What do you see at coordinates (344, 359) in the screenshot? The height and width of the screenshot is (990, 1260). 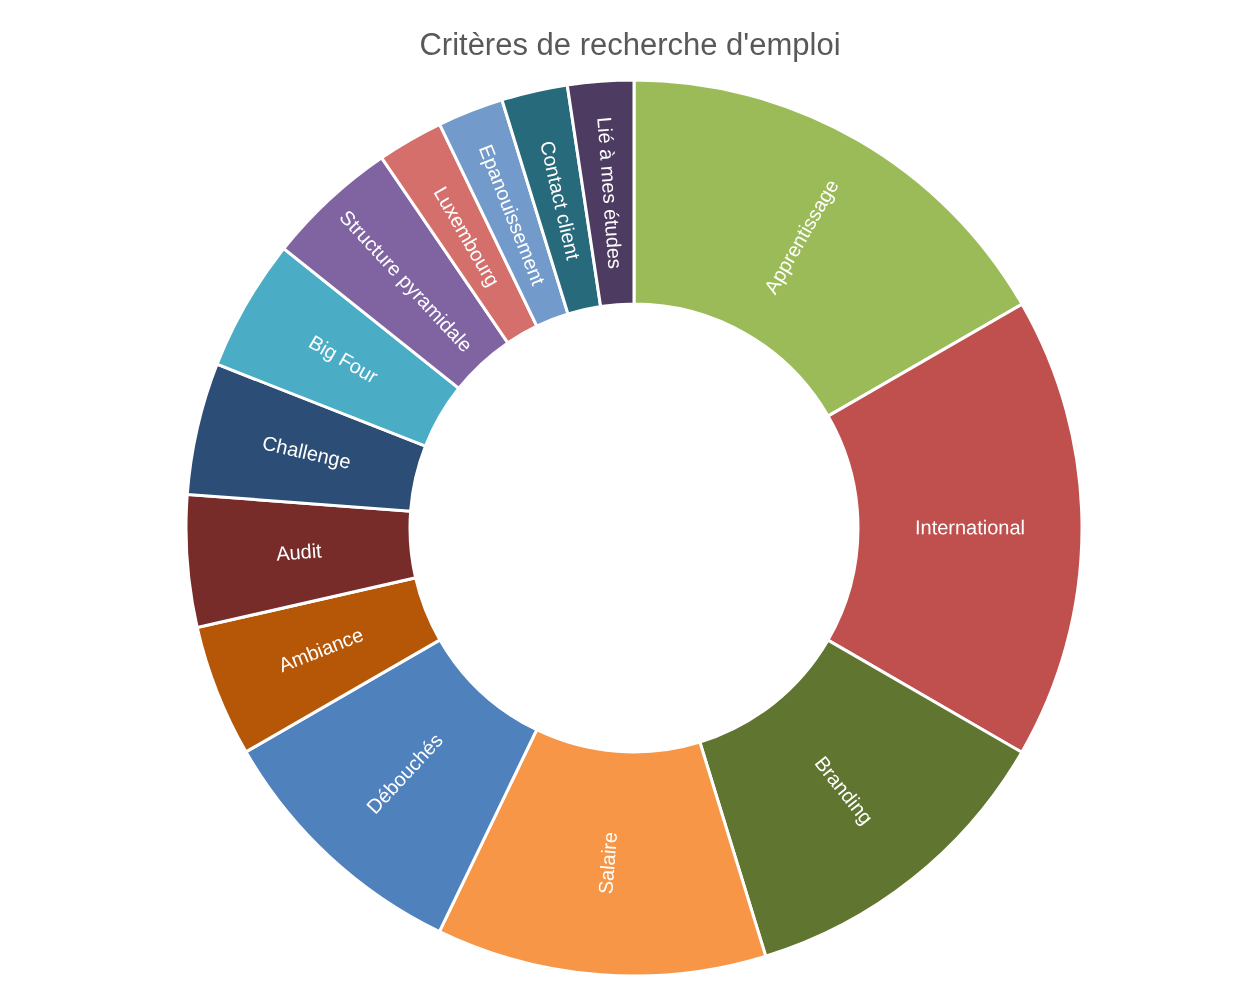 I see `slice-label: Big Four` at bounding box center [344, 359].